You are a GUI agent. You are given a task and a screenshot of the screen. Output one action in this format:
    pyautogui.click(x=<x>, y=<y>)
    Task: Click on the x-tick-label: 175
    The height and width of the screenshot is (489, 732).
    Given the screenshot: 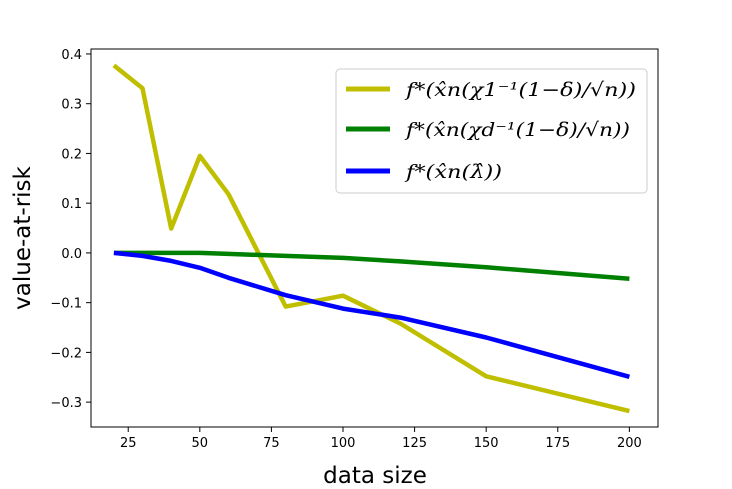 What is the action you would take?
    pyautogui.click(x=557, y=443)
    